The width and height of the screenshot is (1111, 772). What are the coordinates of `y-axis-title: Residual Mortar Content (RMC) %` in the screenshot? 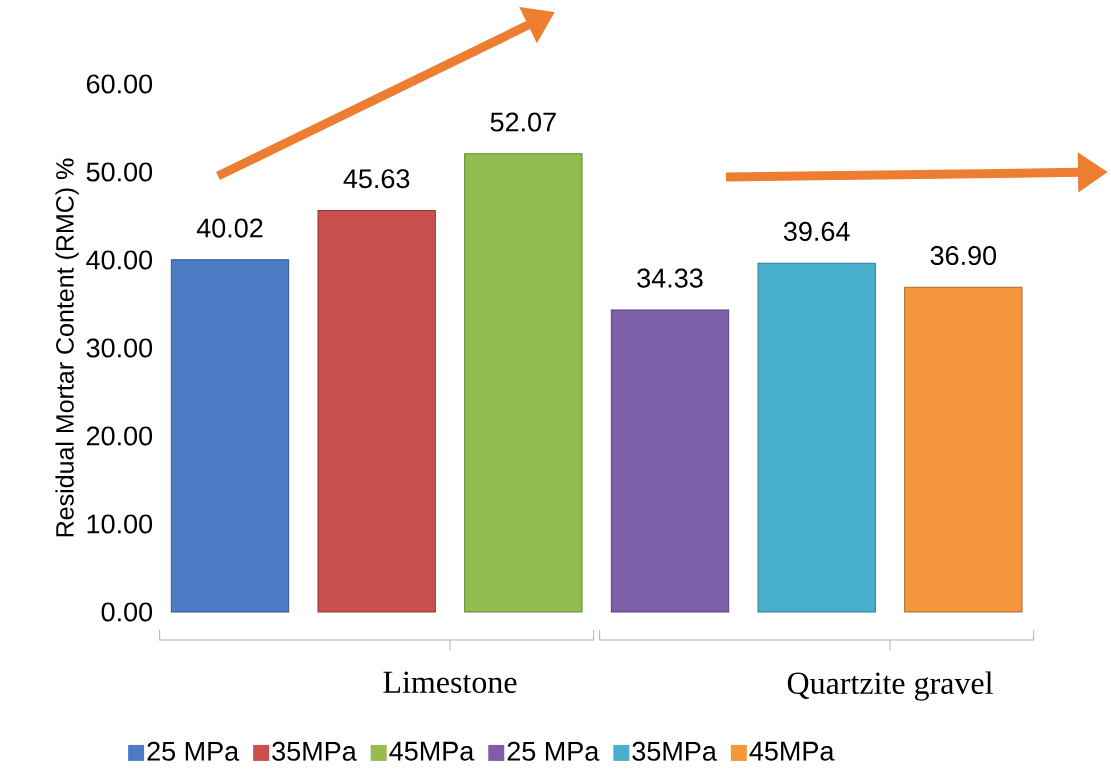 It's located at (67, 347).